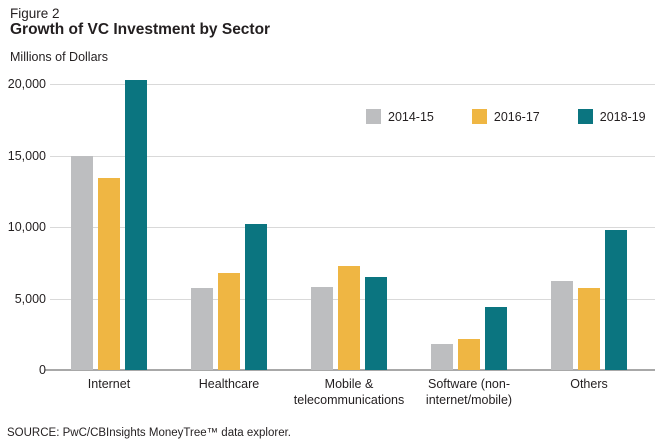  What do you see at coordinates (202, 329) in the screenshot?
I see `bar-2014-15-healthcare` at bounding box center [202, 329].